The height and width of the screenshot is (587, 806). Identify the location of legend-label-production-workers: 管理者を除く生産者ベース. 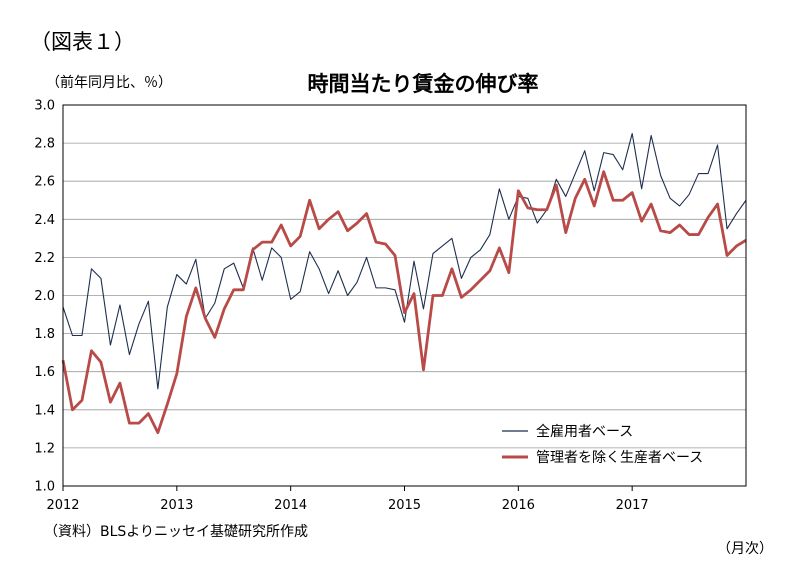
(620, 458).